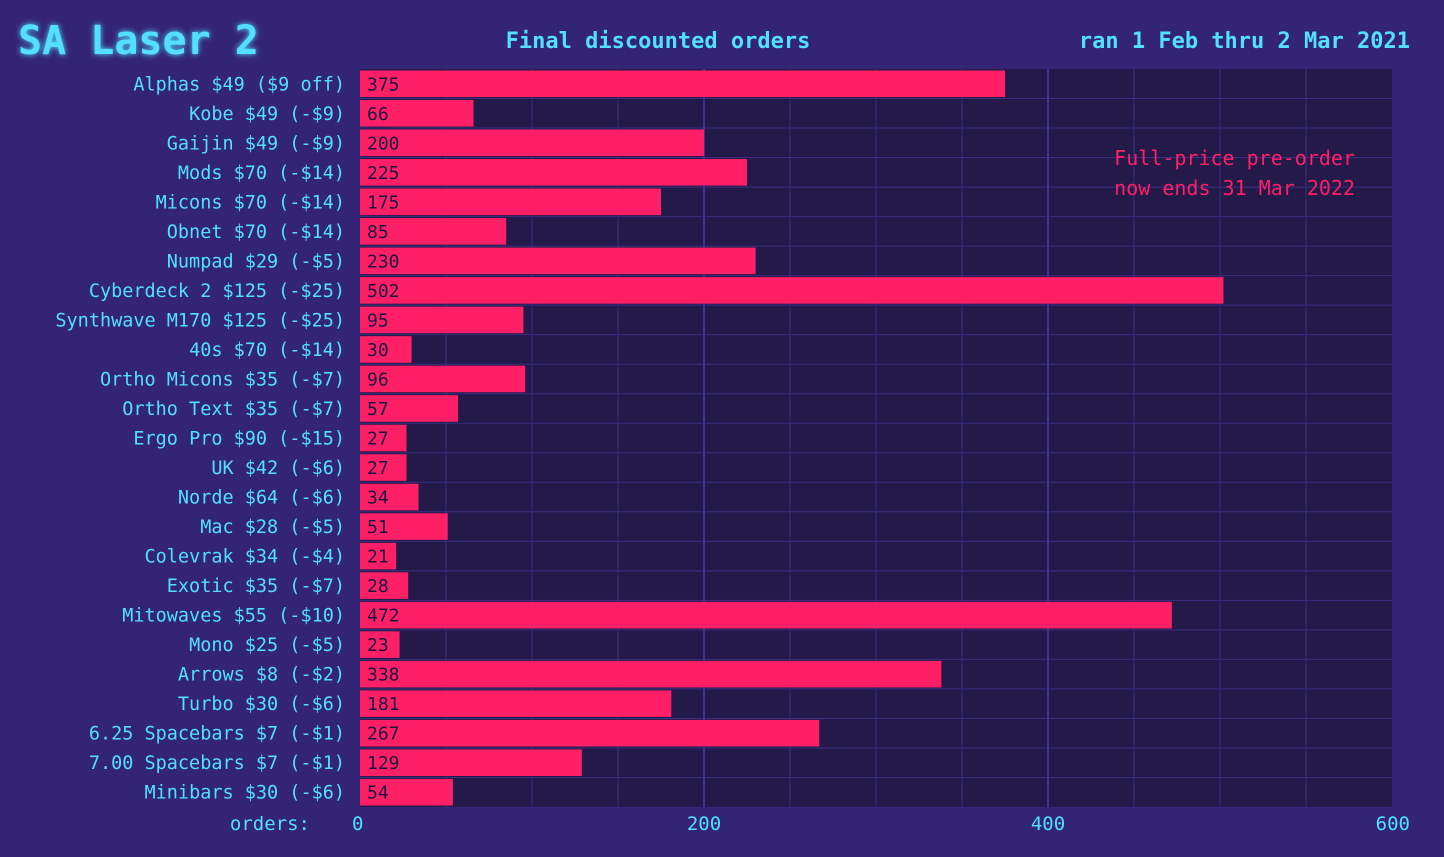 The width and height of the screenshot is (1444, 857). Describe the element at coordinates (217, 734) in the screenshot. I see `category-label: 6.25 Spacebars $7 (-$1)` at that location.